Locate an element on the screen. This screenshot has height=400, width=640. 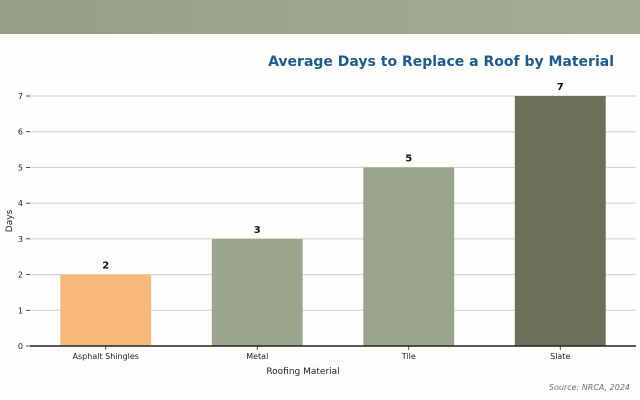
y-tick-label: 6 is located at coordinates (20, 132).